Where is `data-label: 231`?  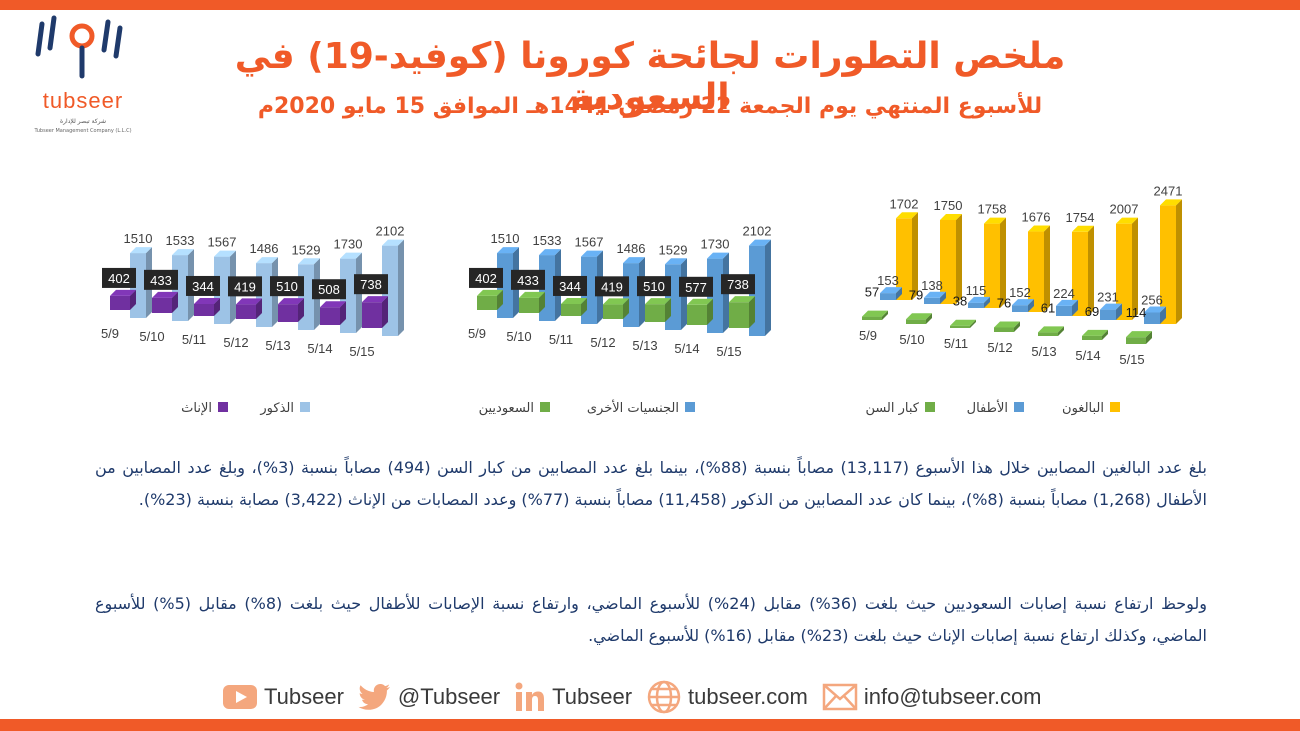
data-label: 231 is located at coordinates (1108, 297).